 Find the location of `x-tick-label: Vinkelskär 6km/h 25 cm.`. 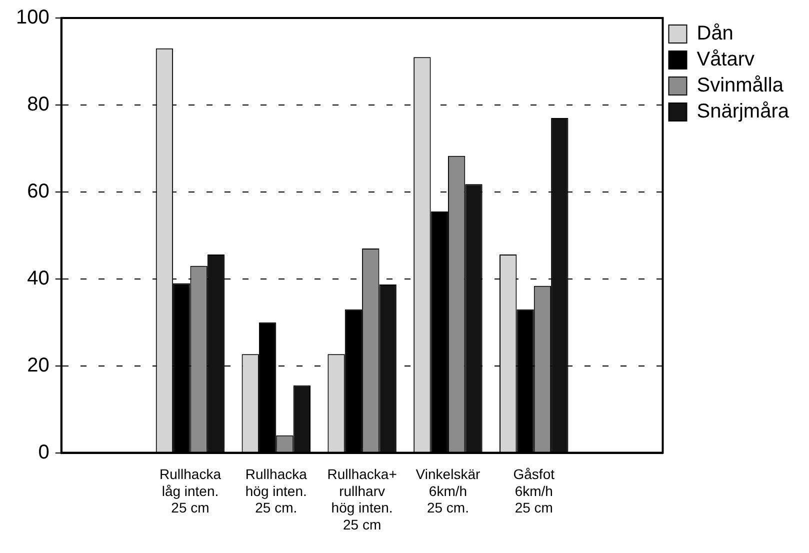

x-tick-label: Vinkelskär 6km/h 25 cm. is located at coordinates (448, 491).